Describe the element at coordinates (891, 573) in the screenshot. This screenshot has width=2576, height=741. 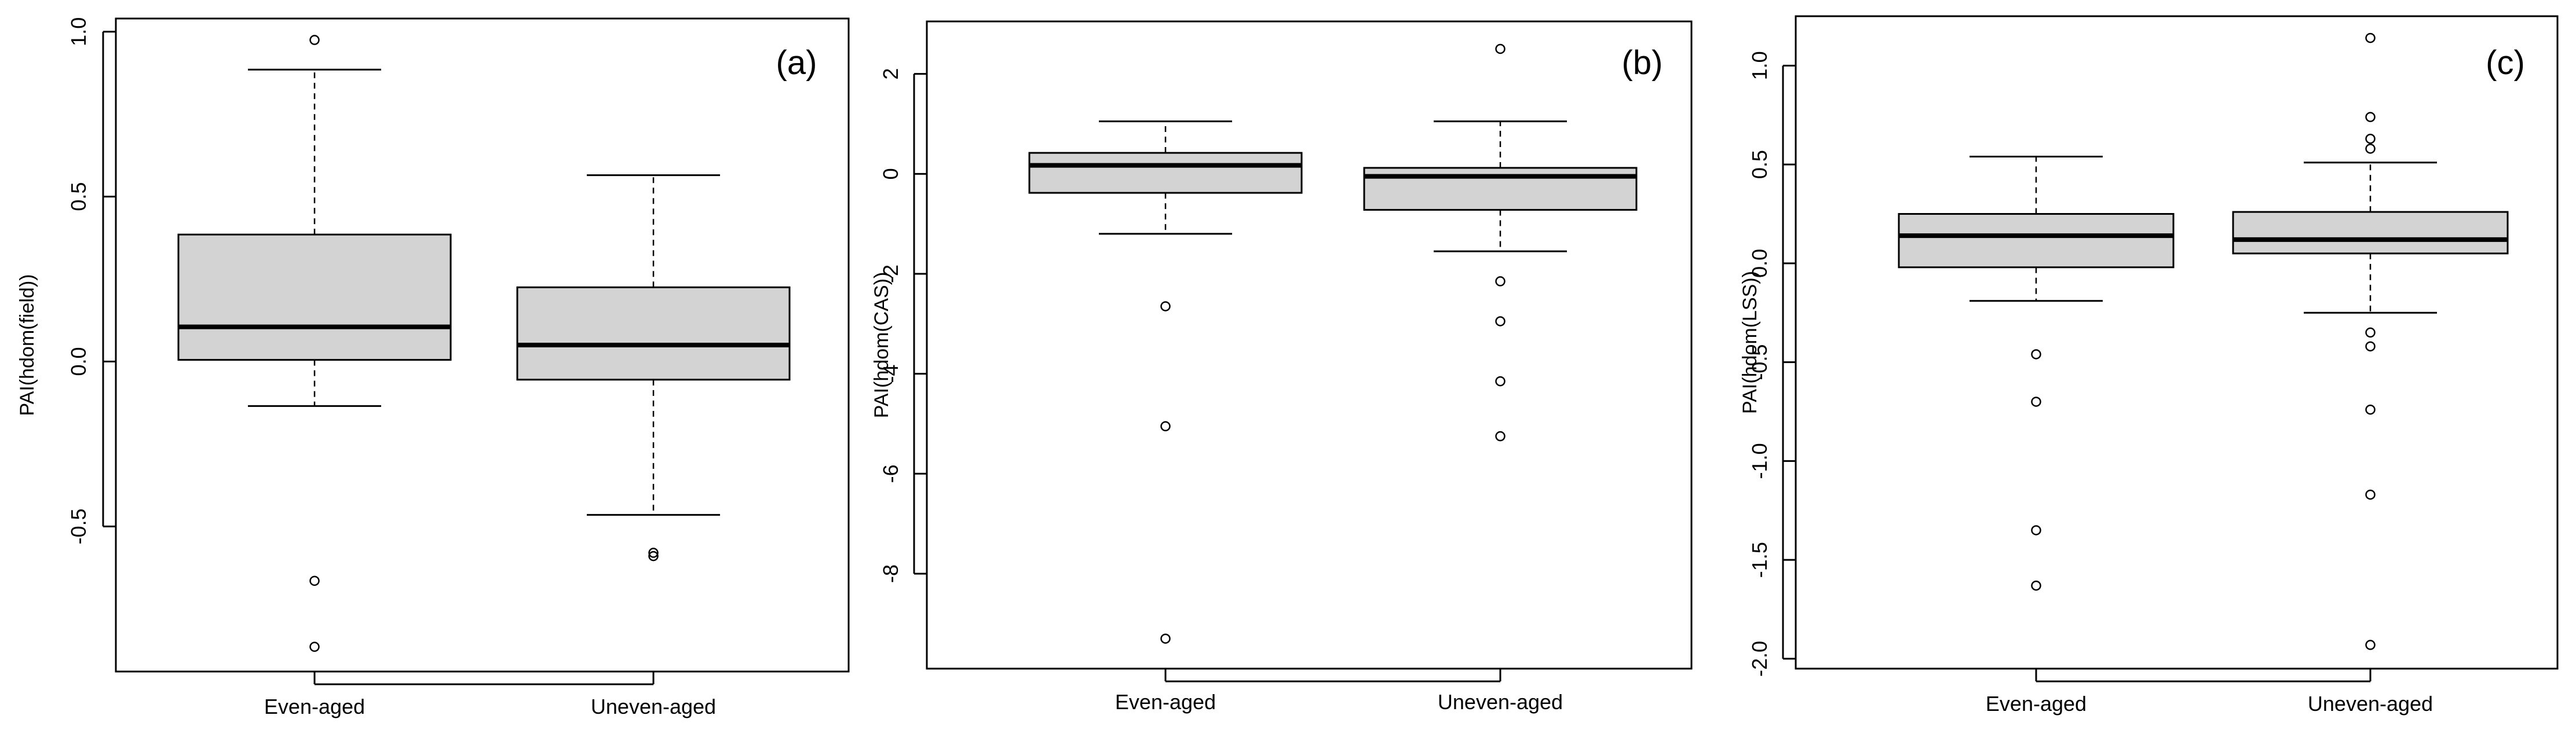
I see `panel-2-y-tick-label: -8` at that location.